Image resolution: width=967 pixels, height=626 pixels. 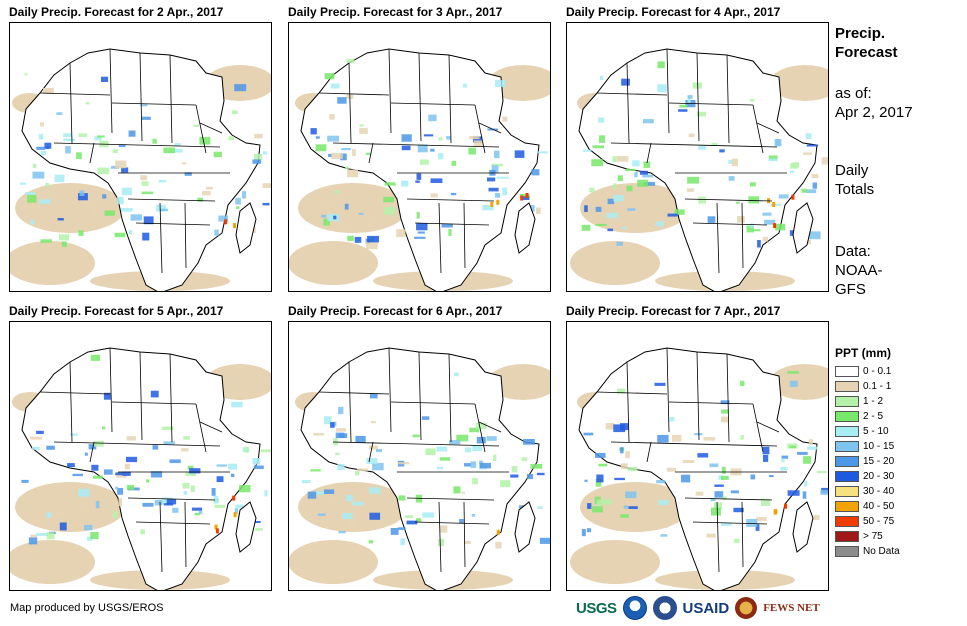 I want to click on madagascar-outline, so click(x=246, y=527).